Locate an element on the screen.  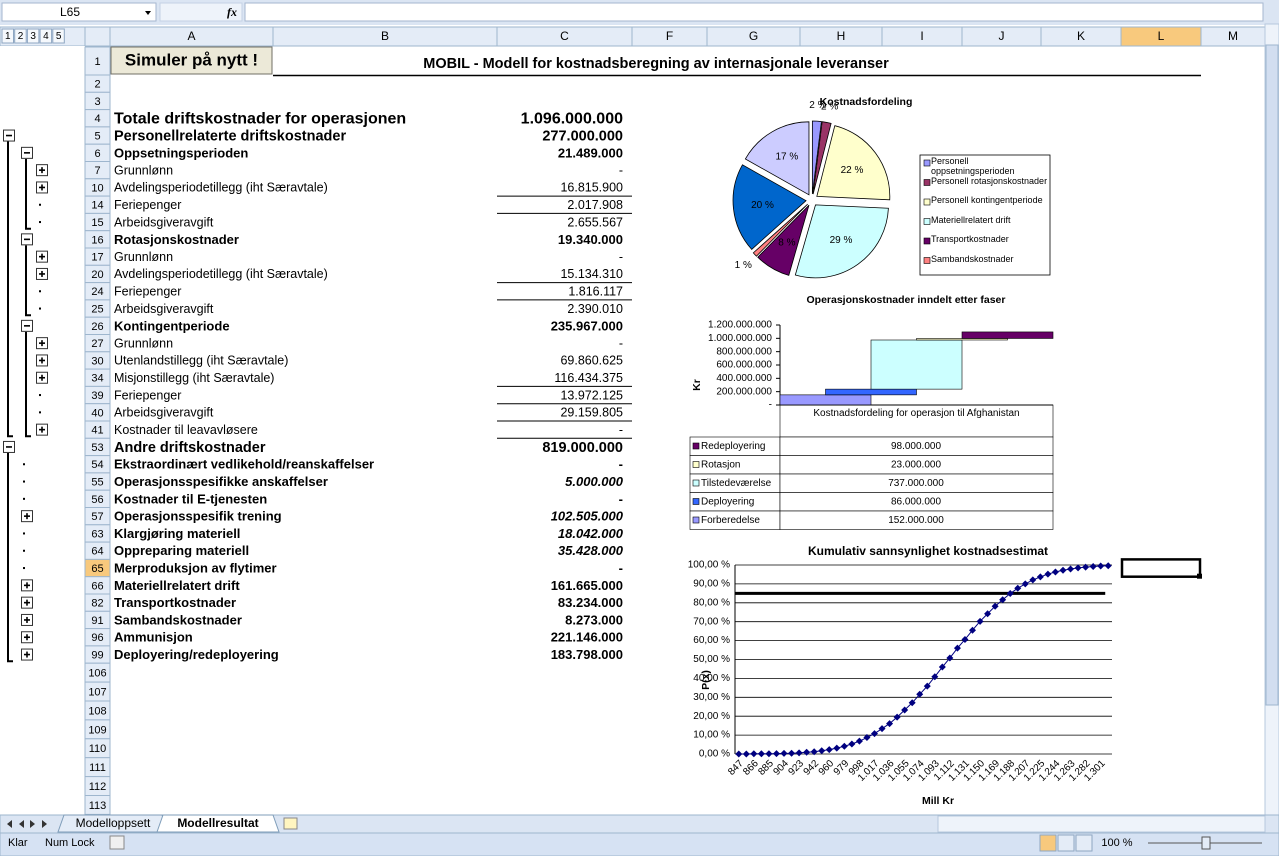
row-number: 24 is located at coordinates (97, 292).